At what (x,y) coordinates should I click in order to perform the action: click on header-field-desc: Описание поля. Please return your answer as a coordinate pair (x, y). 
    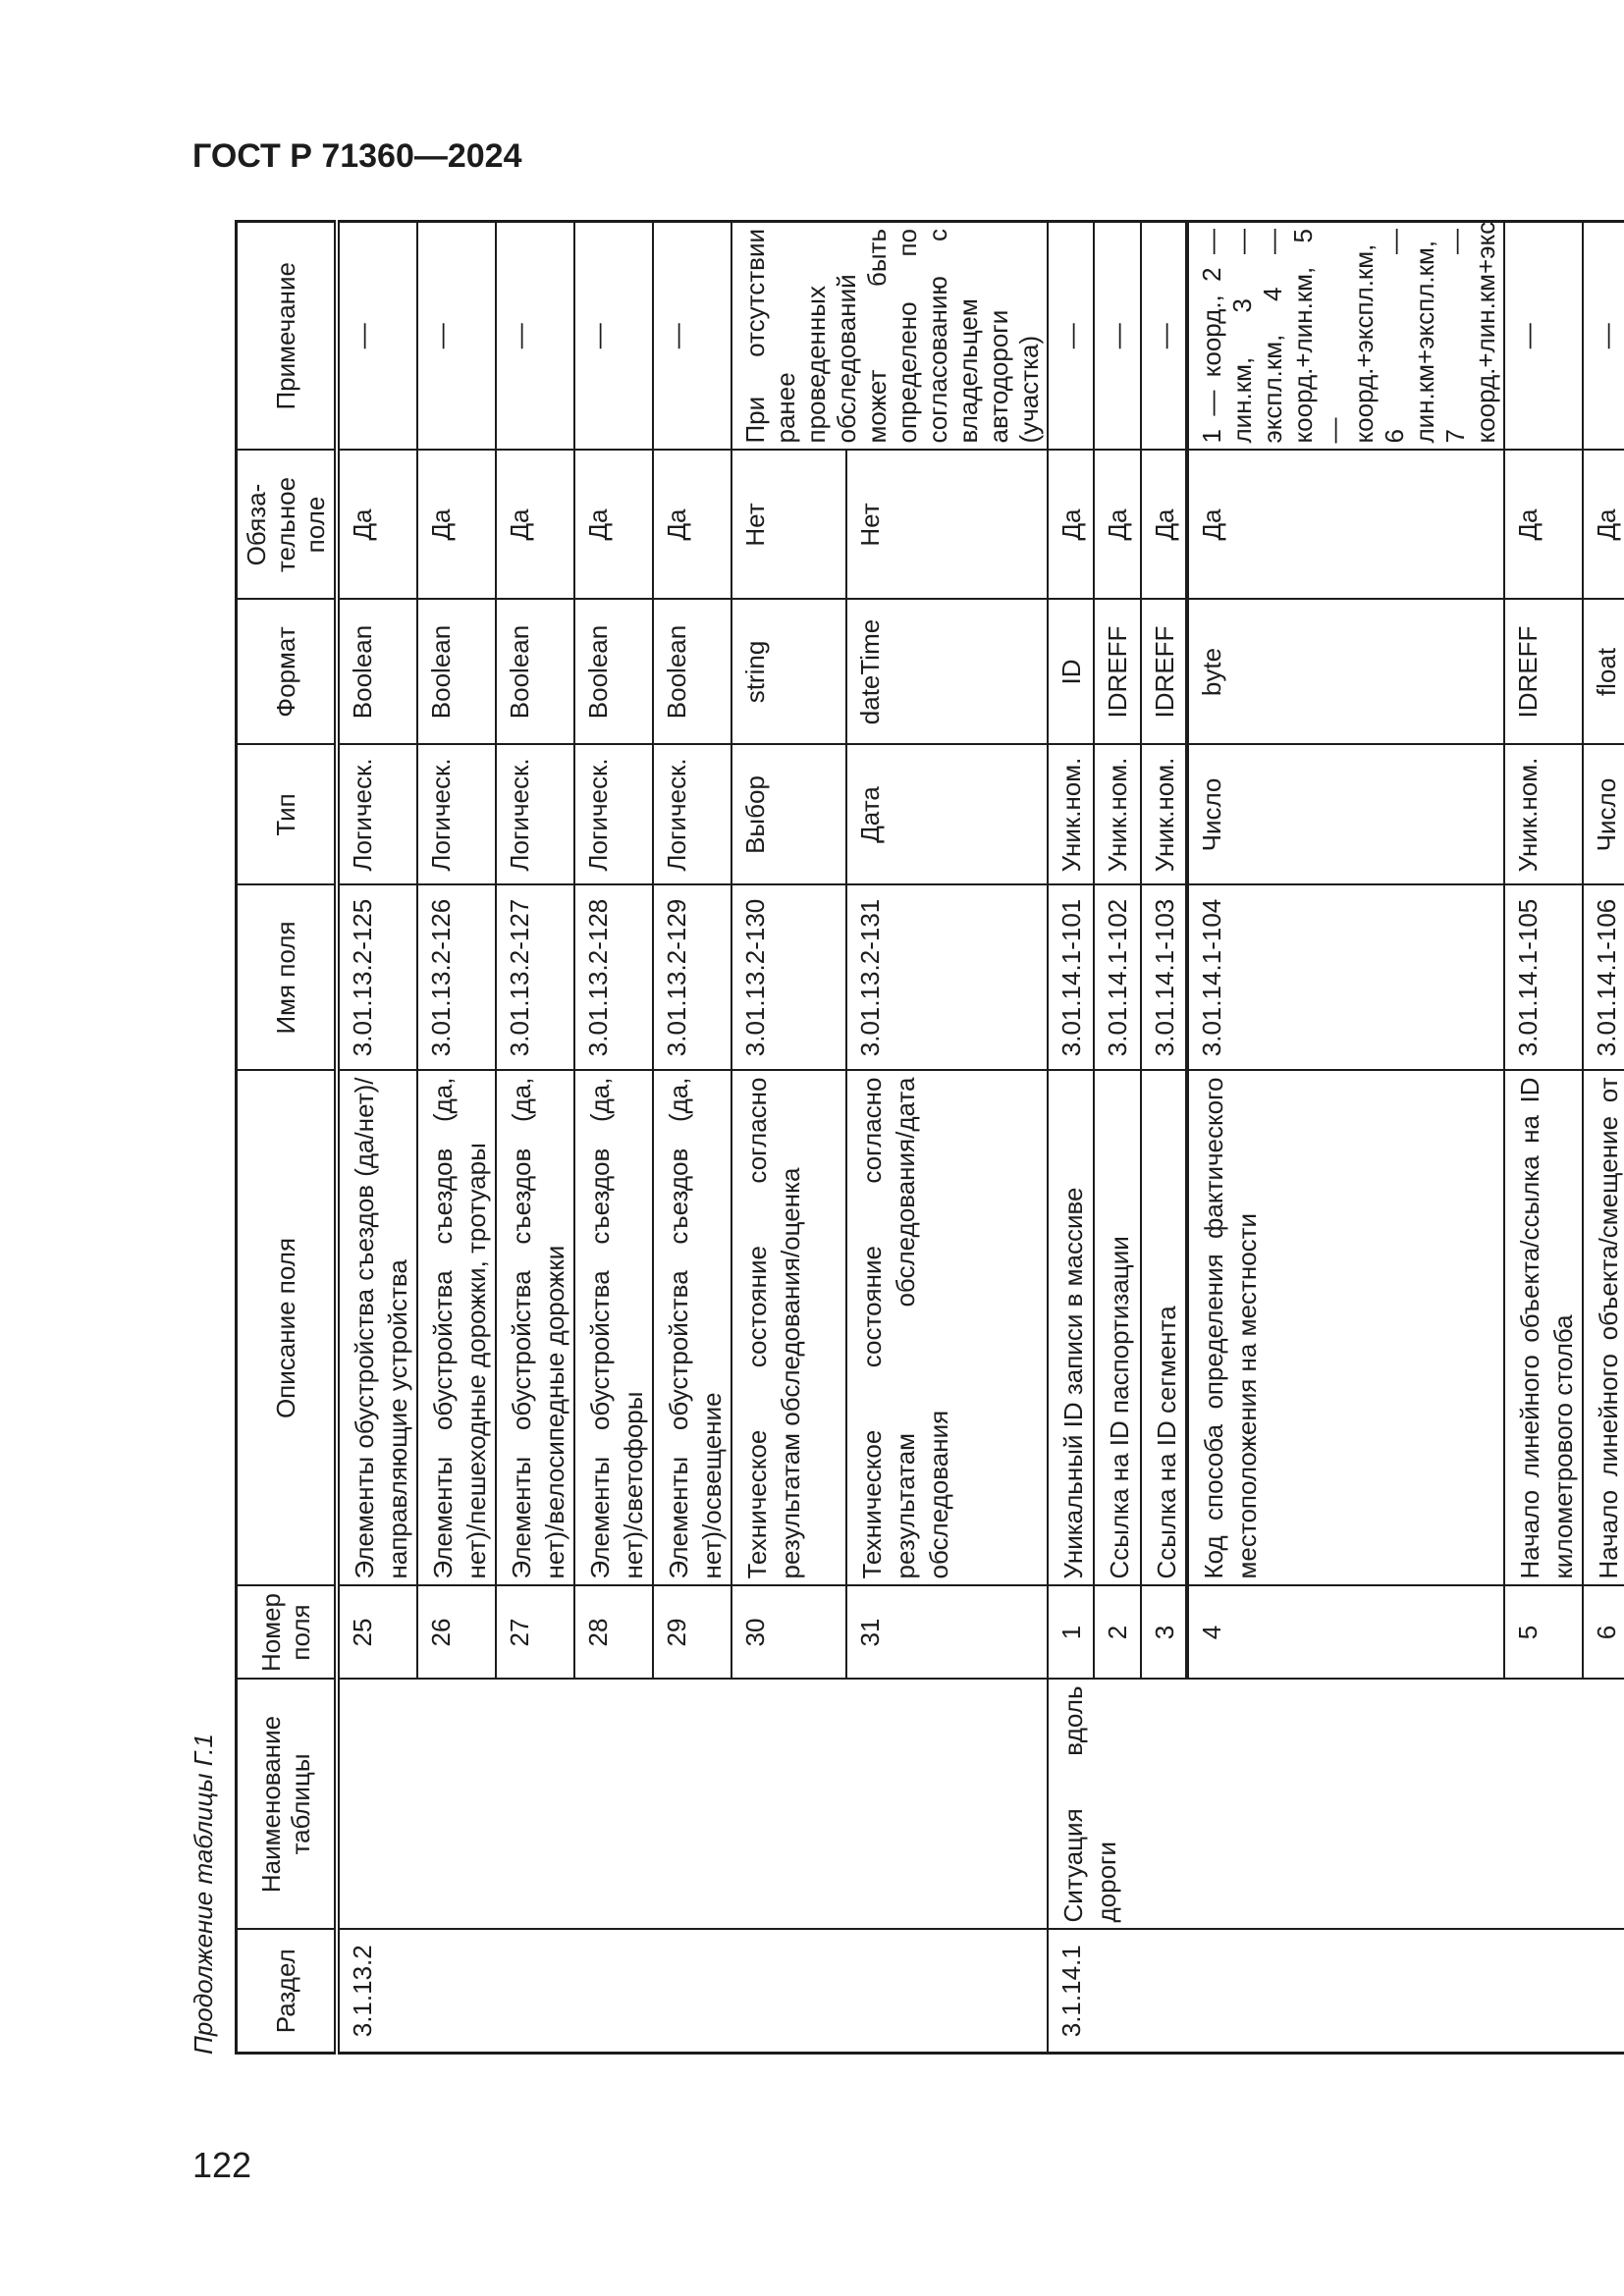
    Looking at the image, I should click on (286, 1328).